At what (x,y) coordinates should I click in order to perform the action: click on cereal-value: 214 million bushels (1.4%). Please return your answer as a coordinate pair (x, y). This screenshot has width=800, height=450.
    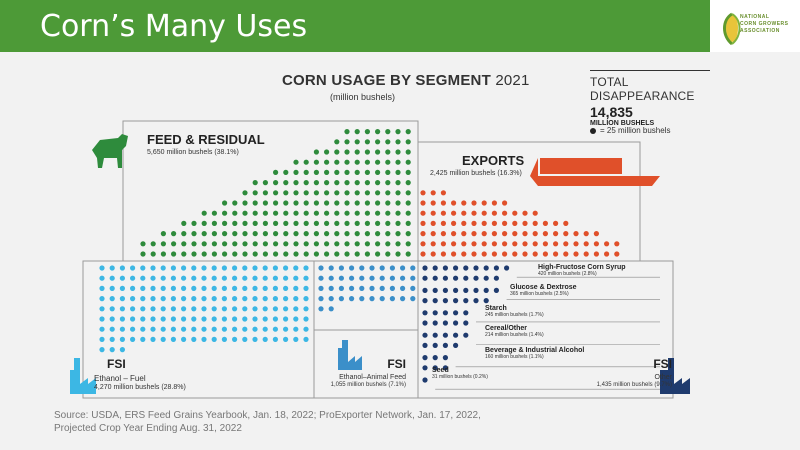
    Looking at the image, I should click on (514, 335).